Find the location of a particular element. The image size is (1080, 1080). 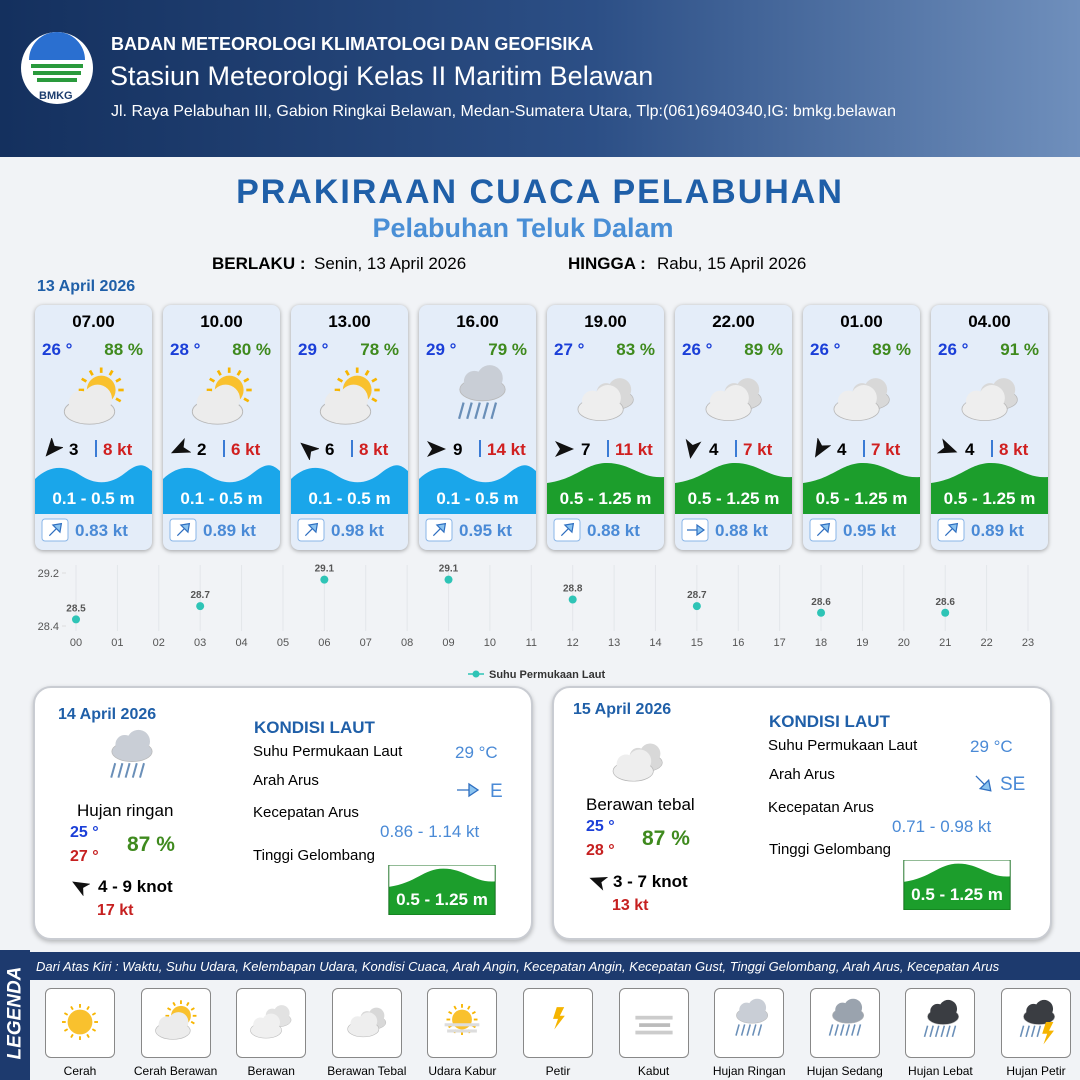

gust: 13 kt is located at coordinates (630, 905).